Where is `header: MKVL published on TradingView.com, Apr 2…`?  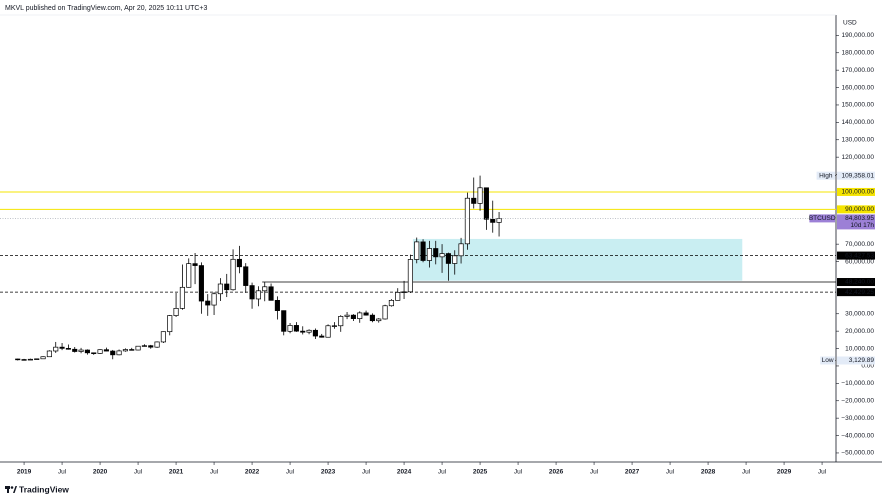 header: MKVL published on TradingView.com, Apr 2… is located at coordinates (106, 8).